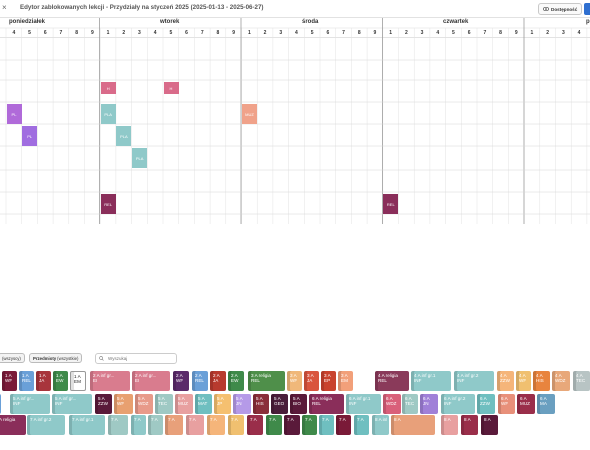 Image resolution: width=590 pixels, height=450 pixels. I want to click on lesson-tile: 5 A MAT, so click(203, 404).